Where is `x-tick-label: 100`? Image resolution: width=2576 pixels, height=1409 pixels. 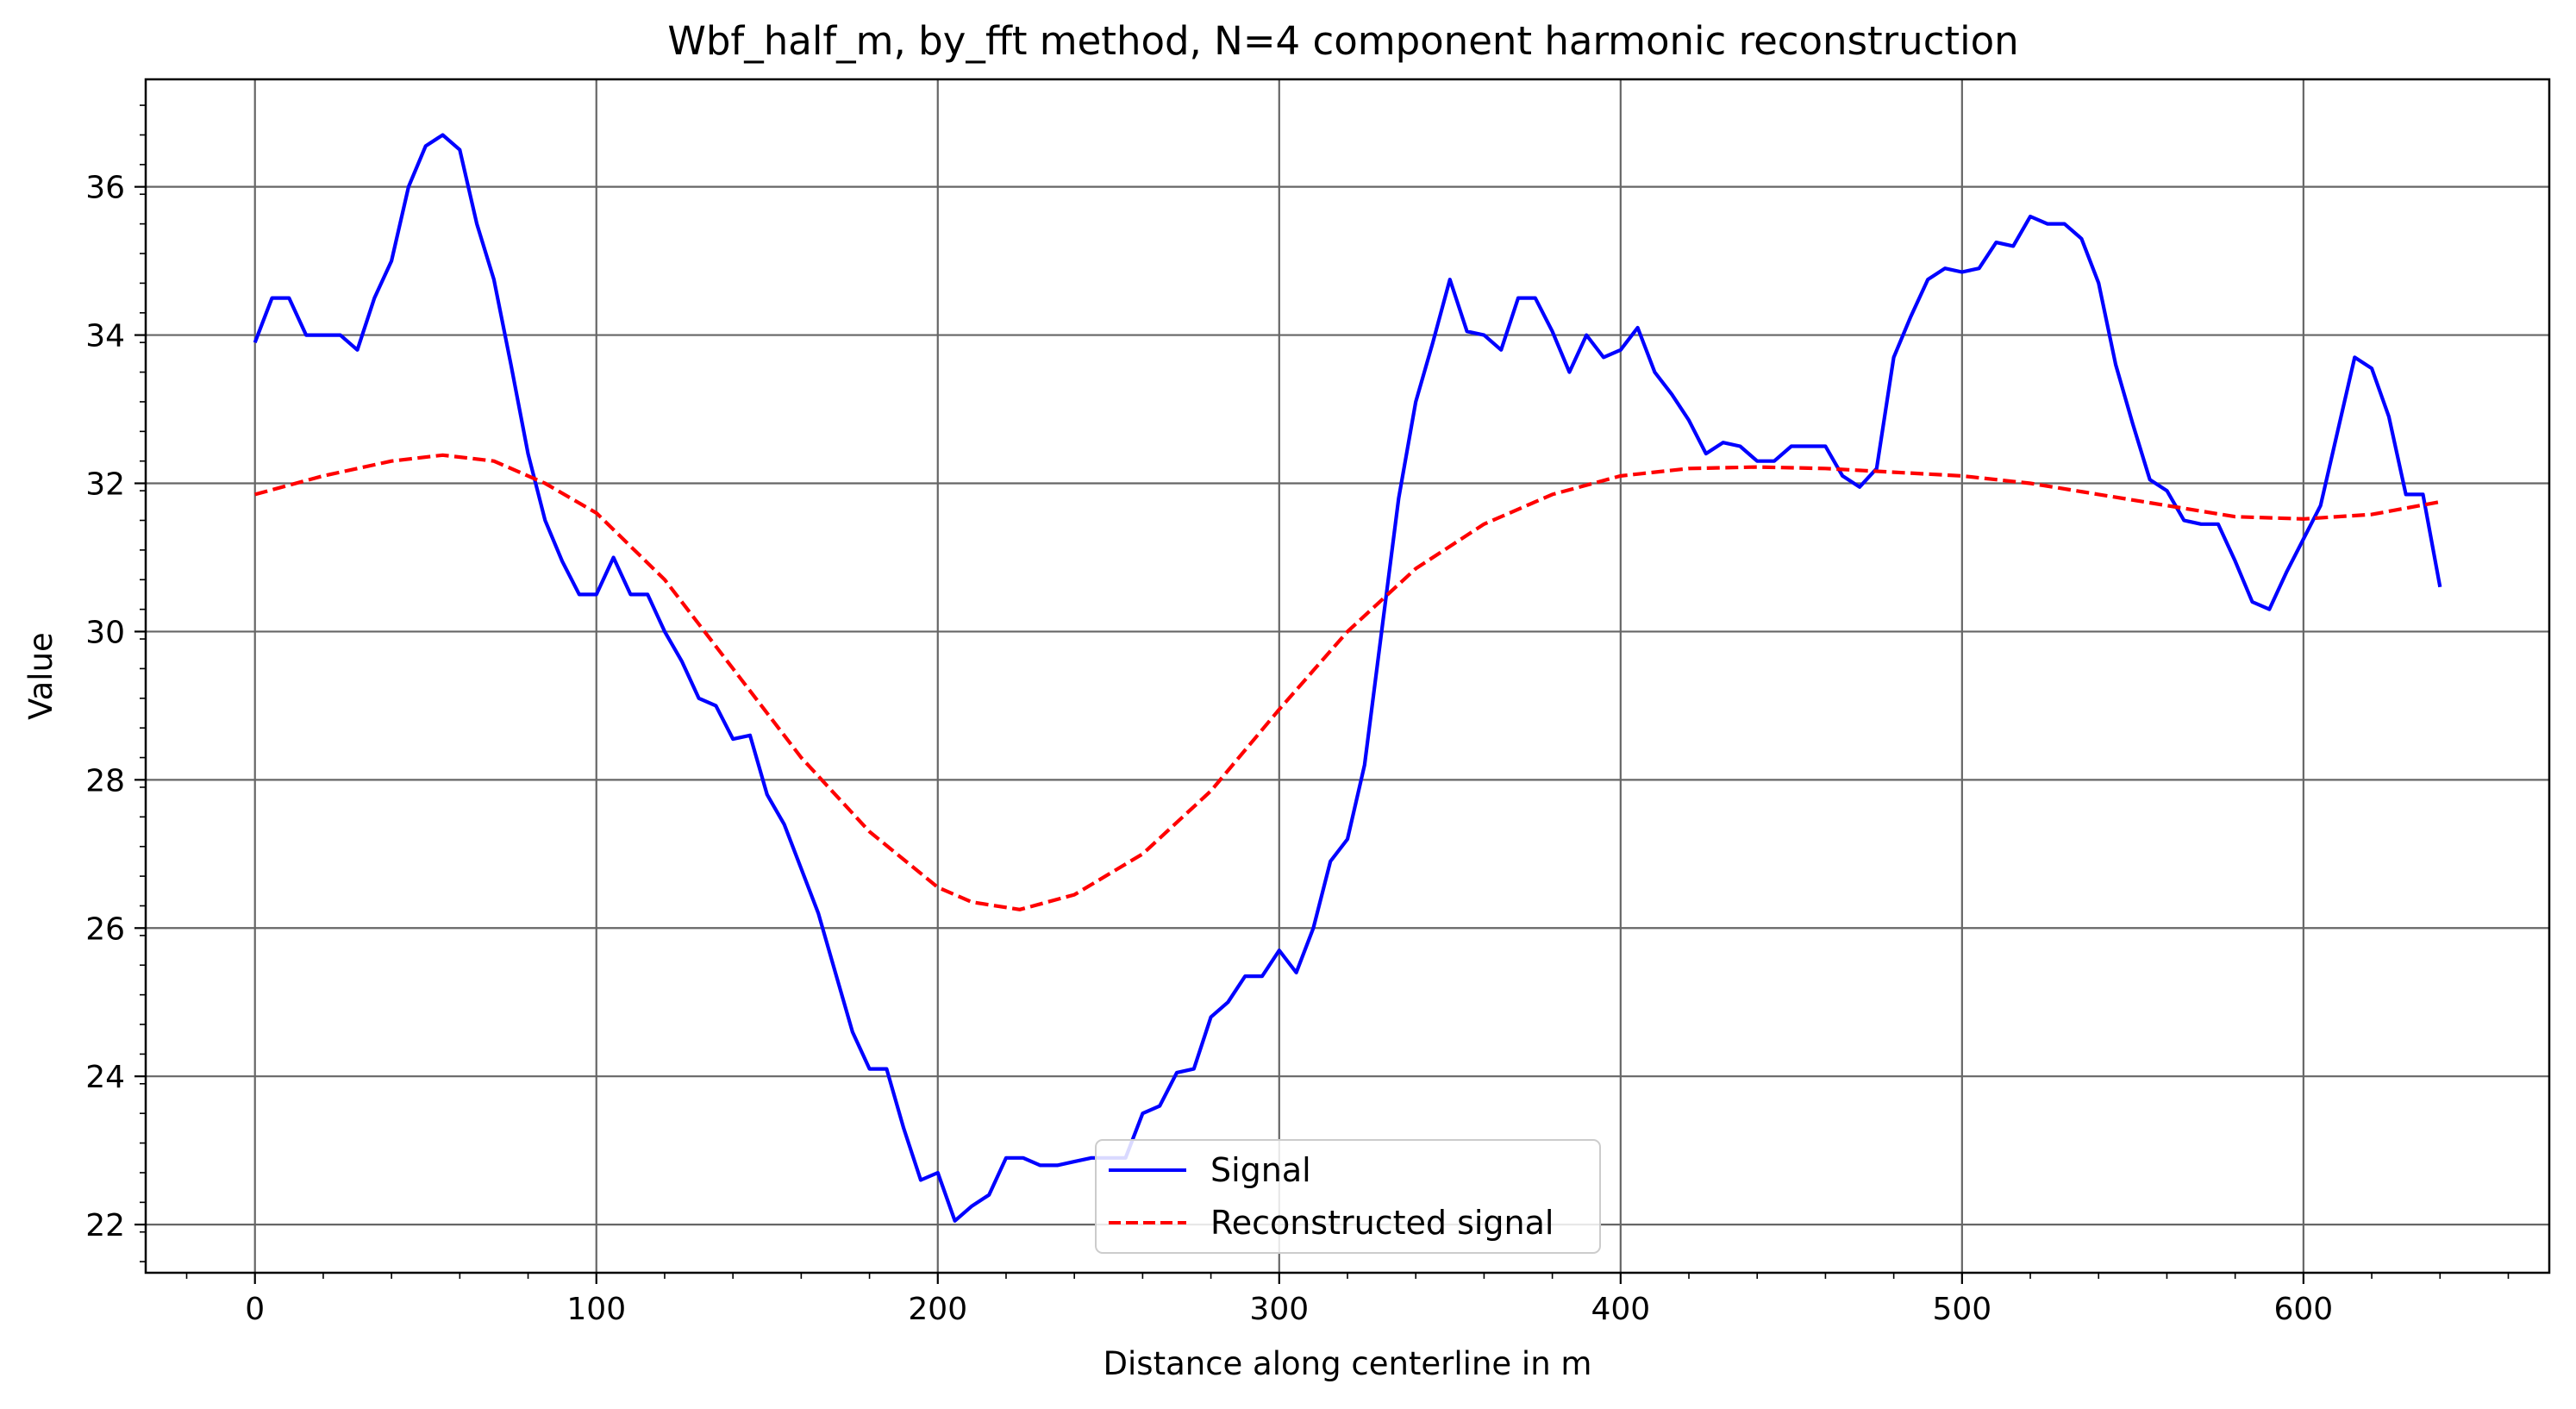 x-tick-label: 100 is located at coordinates (596, 1309).